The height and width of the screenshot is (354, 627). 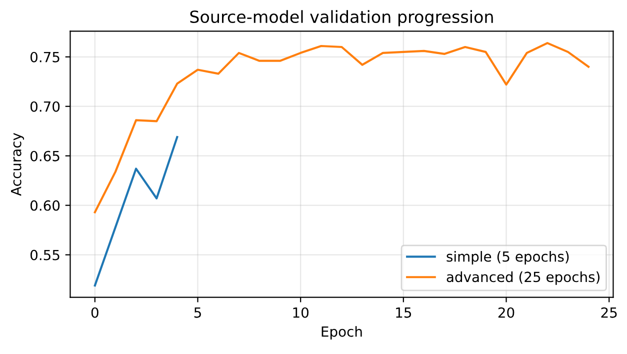 I want to click on y-tick-label: 0.65, so click(x=45, y=156).